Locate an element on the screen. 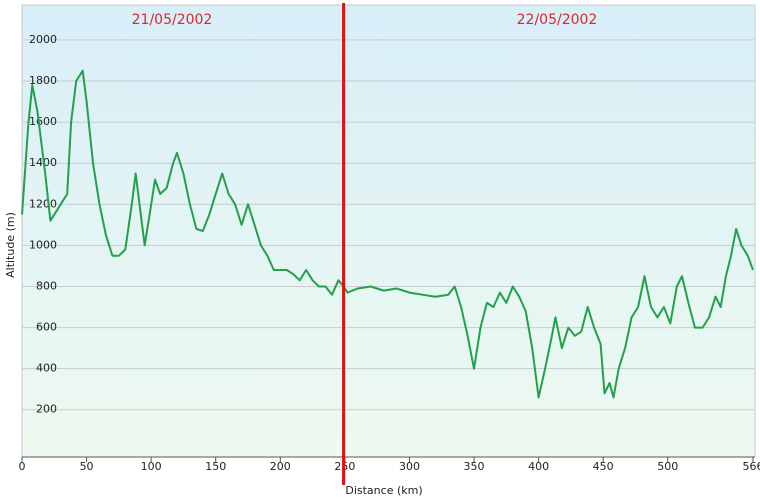 Image resolution: width=760 pixels, height=503 pixels. y-tick-label: 1000 is located at coordinates (43, 244).